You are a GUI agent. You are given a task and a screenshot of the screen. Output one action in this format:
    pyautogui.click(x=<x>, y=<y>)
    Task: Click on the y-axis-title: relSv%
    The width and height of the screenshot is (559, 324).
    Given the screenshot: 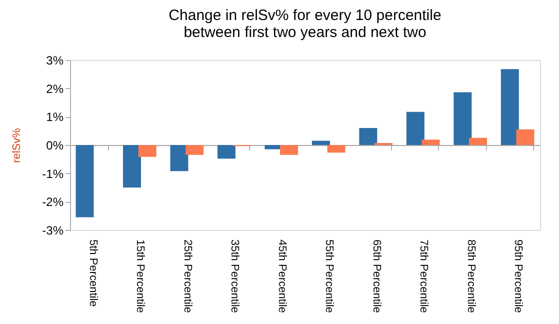 What is the action you would take?
    pyautogui.click(x=17, y=145)
    